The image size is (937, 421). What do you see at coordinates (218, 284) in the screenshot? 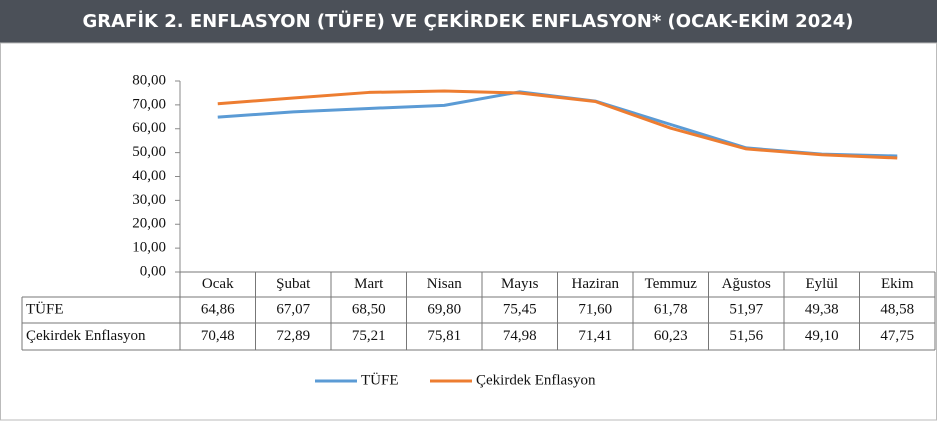
I see `x-tick-label: Ocak` at bounding box center [218, 284].